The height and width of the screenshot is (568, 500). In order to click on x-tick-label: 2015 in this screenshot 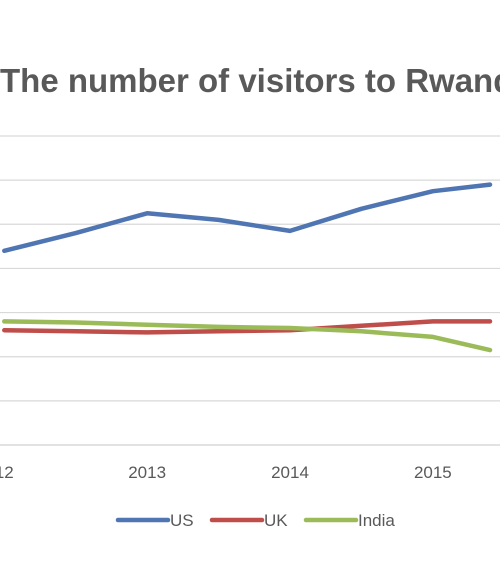, I will do `click(433, 472)`.